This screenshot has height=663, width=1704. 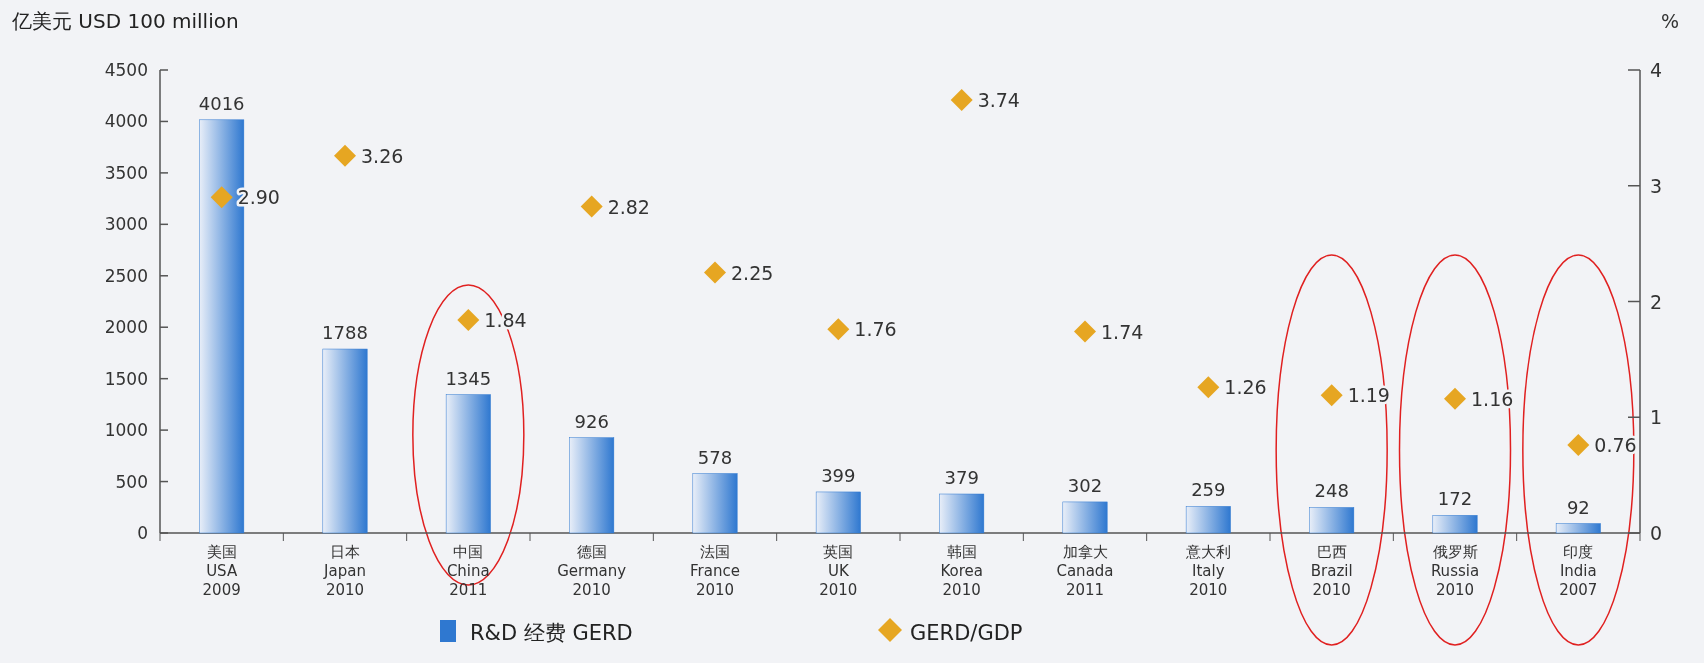 What do you see at coordinates (1208, 490) in the screenshot?
I see `data-label: 259` at bounding box center [1208, 490].